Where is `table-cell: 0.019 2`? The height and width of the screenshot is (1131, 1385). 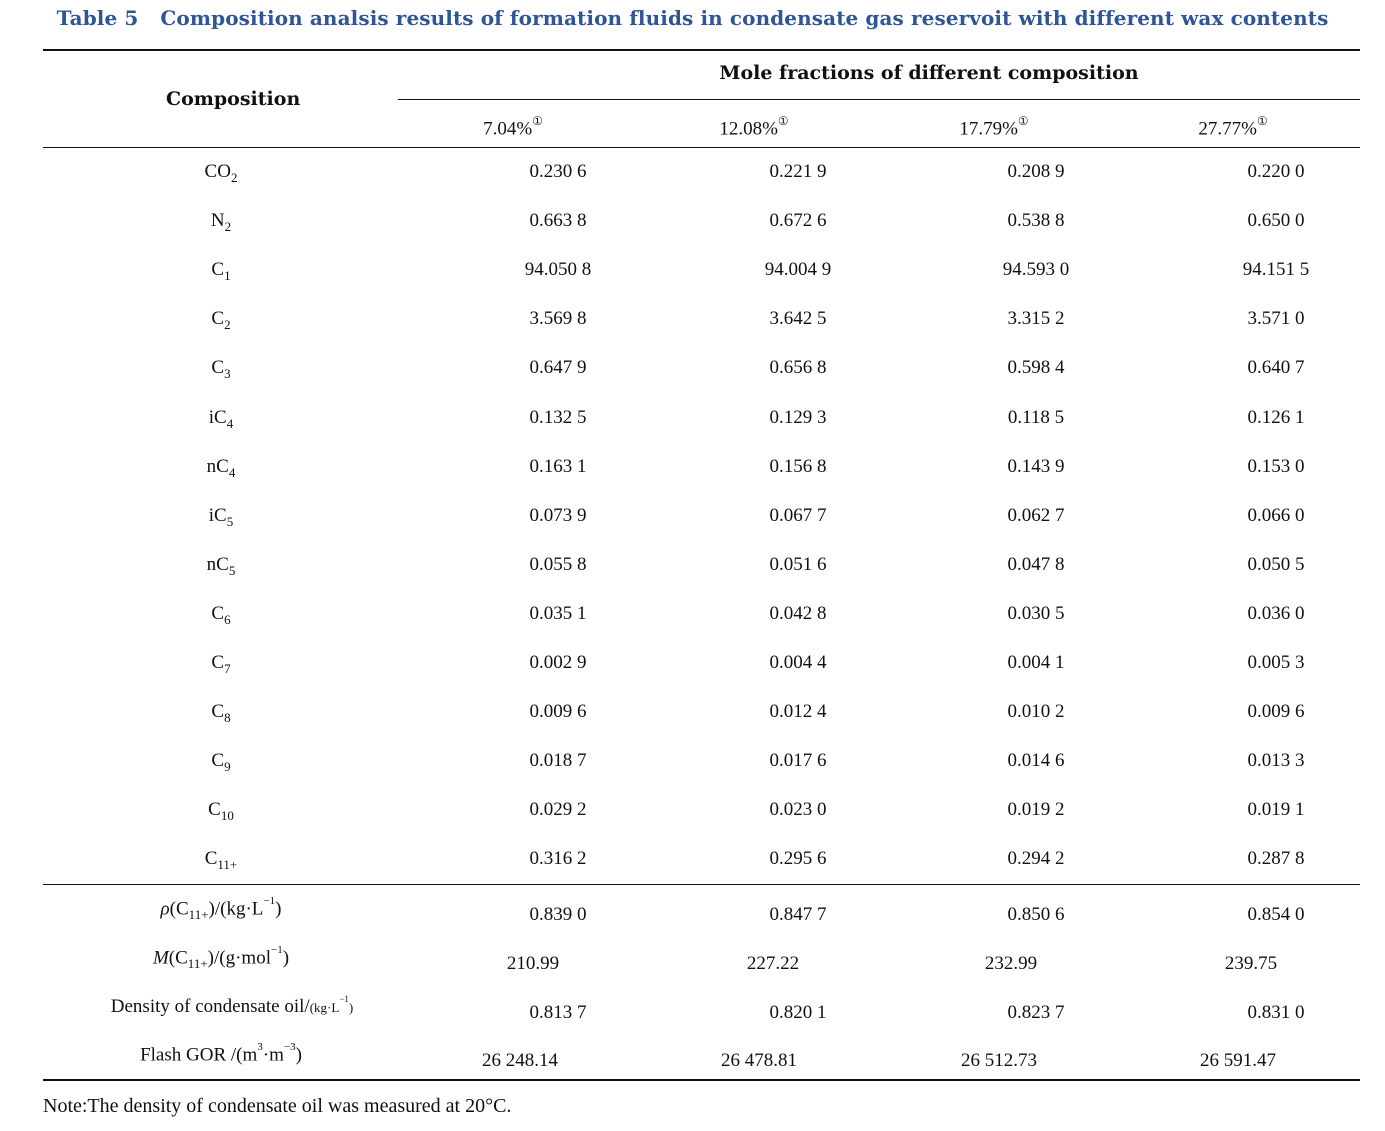 table-cell: 0.019 2 is located at coordinates (1036, 810).